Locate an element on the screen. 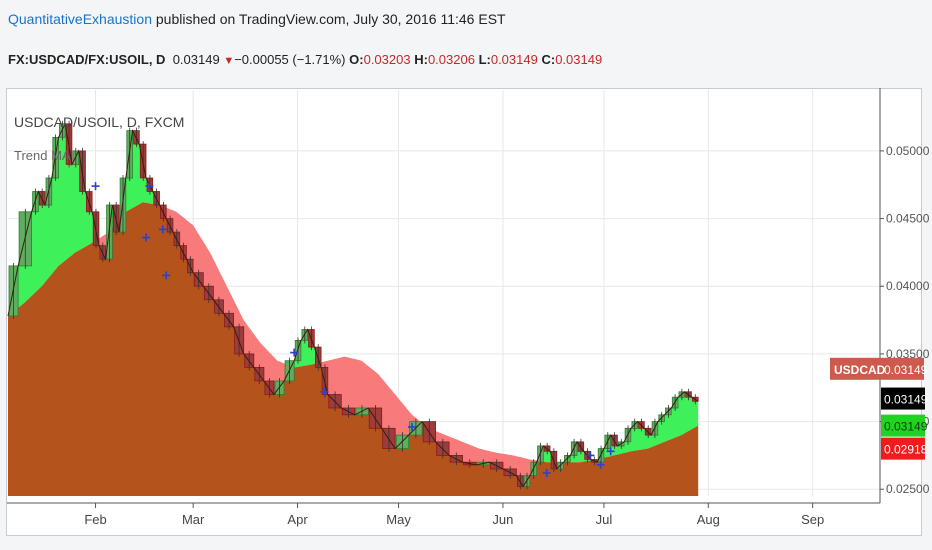  close-value: 0.03149 is located at coordinates (579, 59).